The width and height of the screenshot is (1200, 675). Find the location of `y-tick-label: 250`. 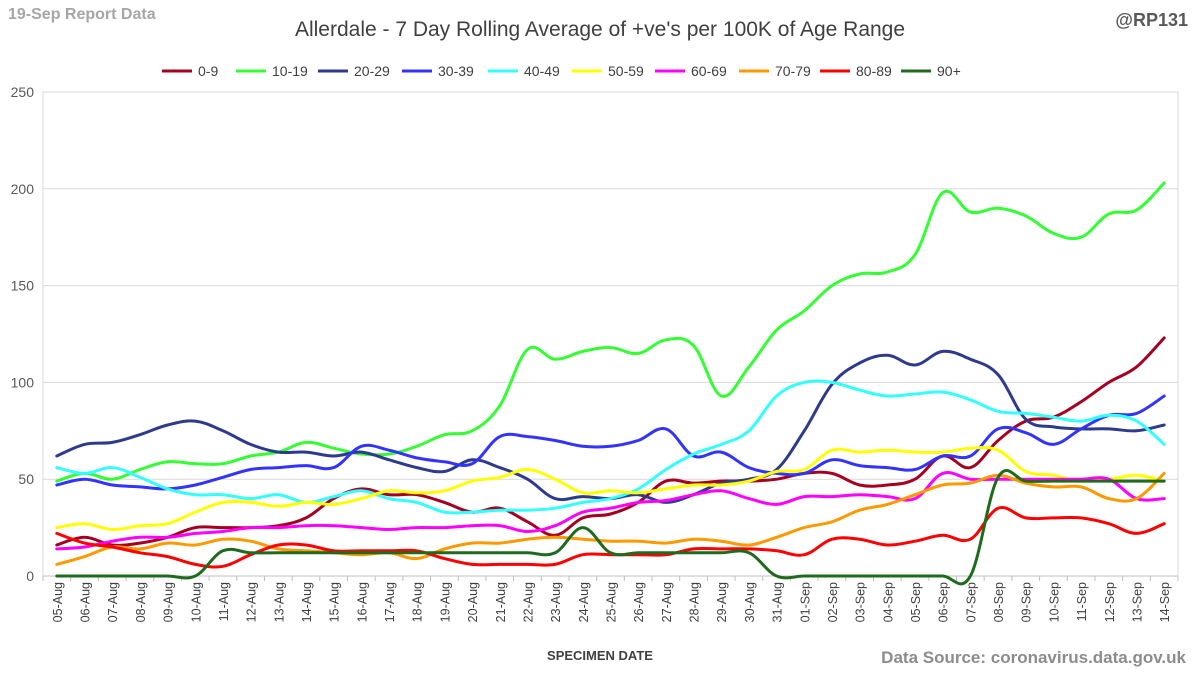

y-tick-label: 250 is located at coordinates (23, 92).